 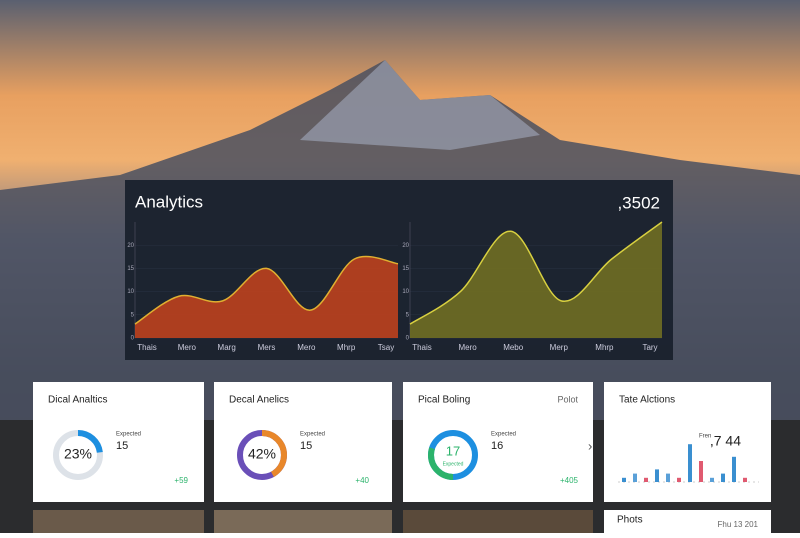 I want to click on sub-value: ,7 44, so click(x=725, y=441).